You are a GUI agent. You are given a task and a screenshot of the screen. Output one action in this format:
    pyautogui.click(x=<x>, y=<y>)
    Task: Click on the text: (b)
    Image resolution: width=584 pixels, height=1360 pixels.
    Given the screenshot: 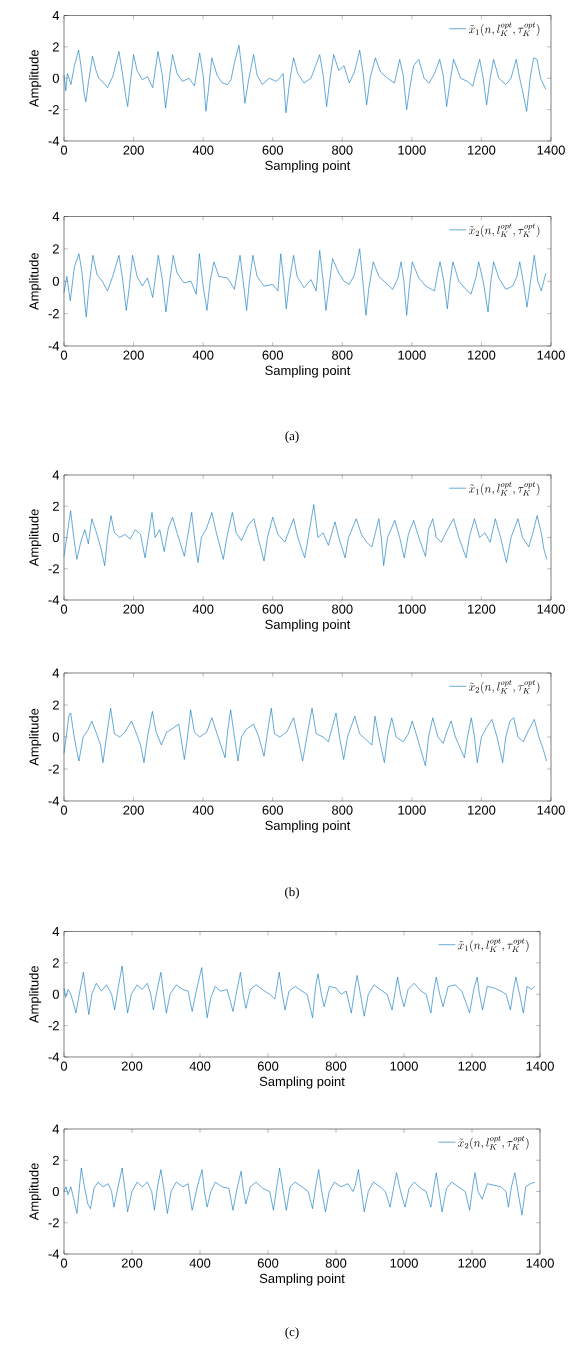 What is the action you would take?
    pyautogui.click(x=292, y=893)
    